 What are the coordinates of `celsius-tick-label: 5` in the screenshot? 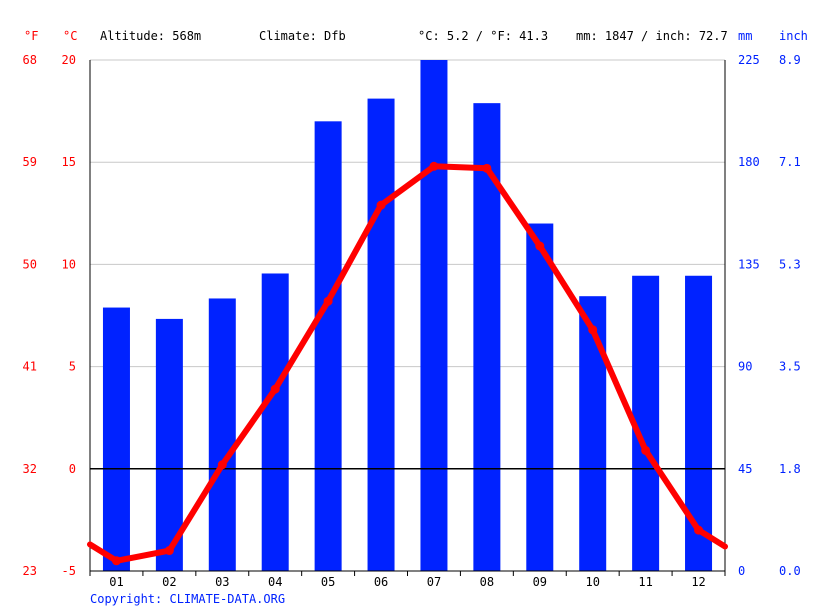 It's located at (72, 367).